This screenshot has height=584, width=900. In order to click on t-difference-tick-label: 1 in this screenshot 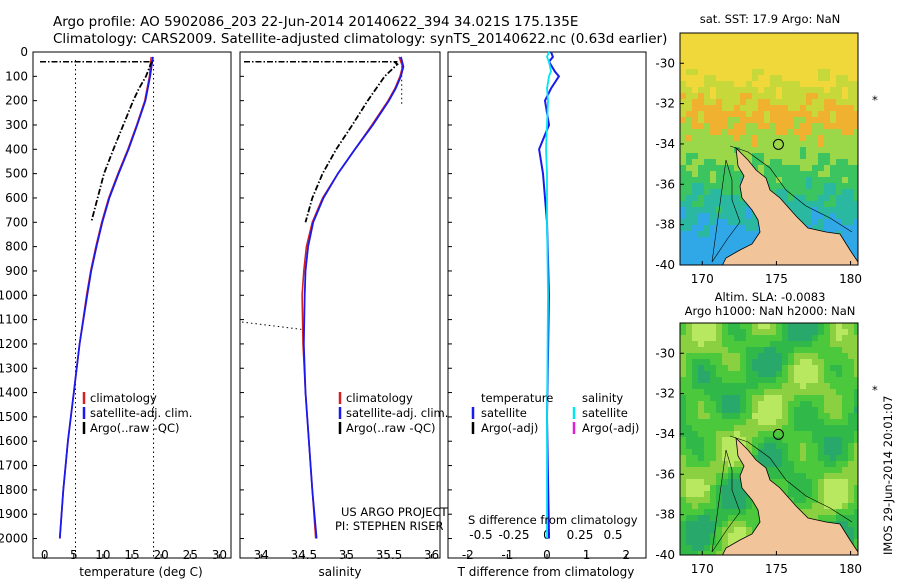, I will do `click(587, 555)`.